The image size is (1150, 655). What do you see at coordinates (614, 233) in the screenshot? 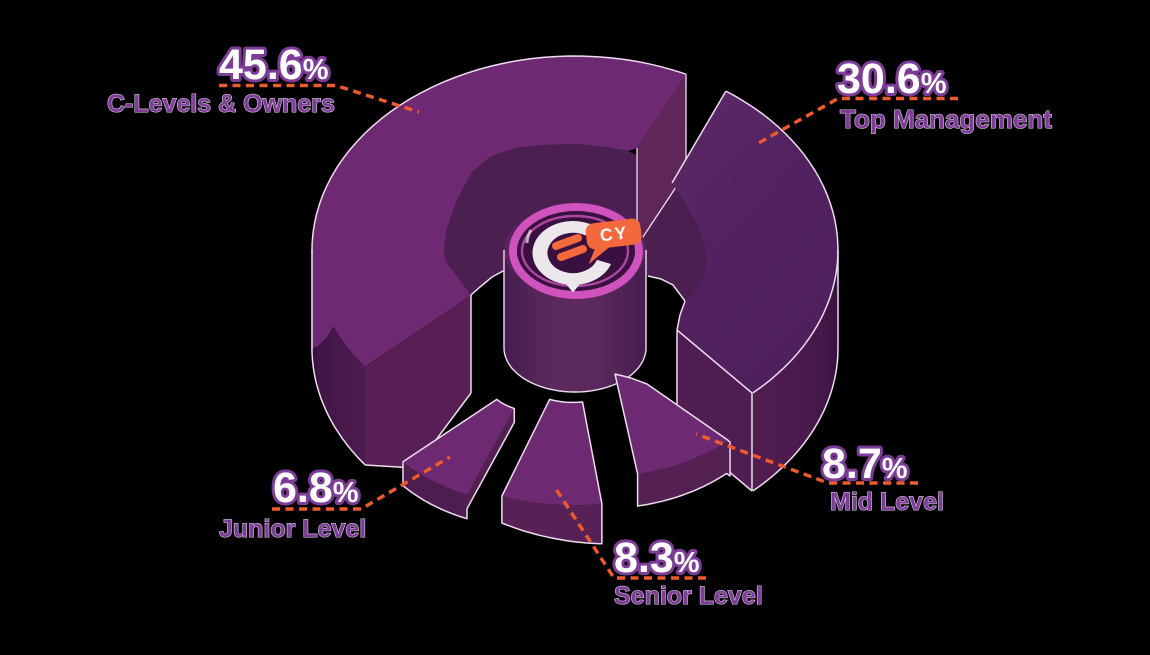
I see `svg-text: CY` at bounding box center [614, 233].